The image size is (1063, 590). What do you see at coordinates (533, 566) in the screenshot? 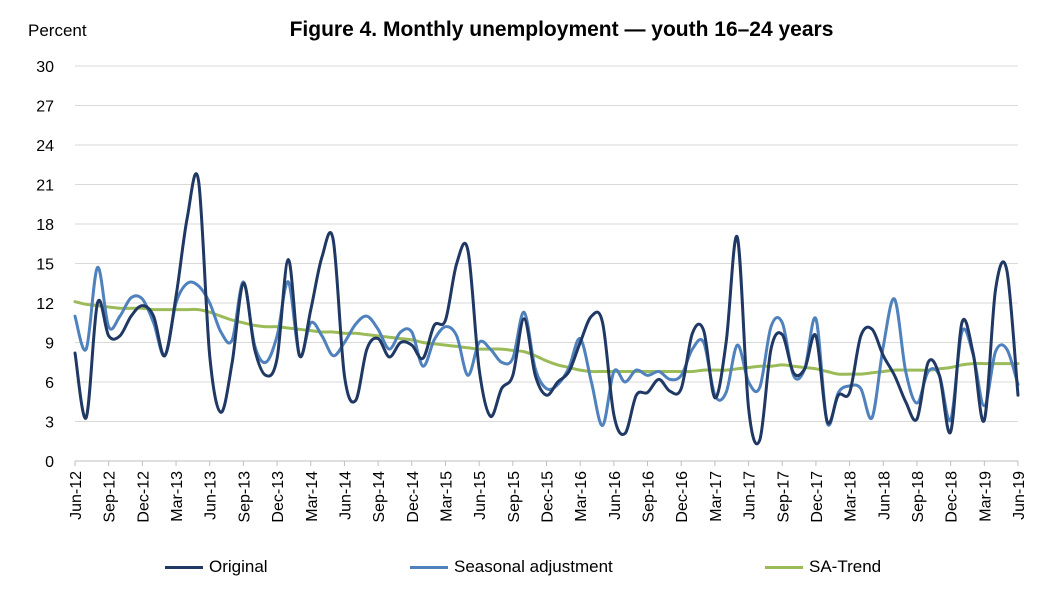
I see `legend-label-seasonal-adjustment: Seasonal adjustment` at bounding box center [533, 566].